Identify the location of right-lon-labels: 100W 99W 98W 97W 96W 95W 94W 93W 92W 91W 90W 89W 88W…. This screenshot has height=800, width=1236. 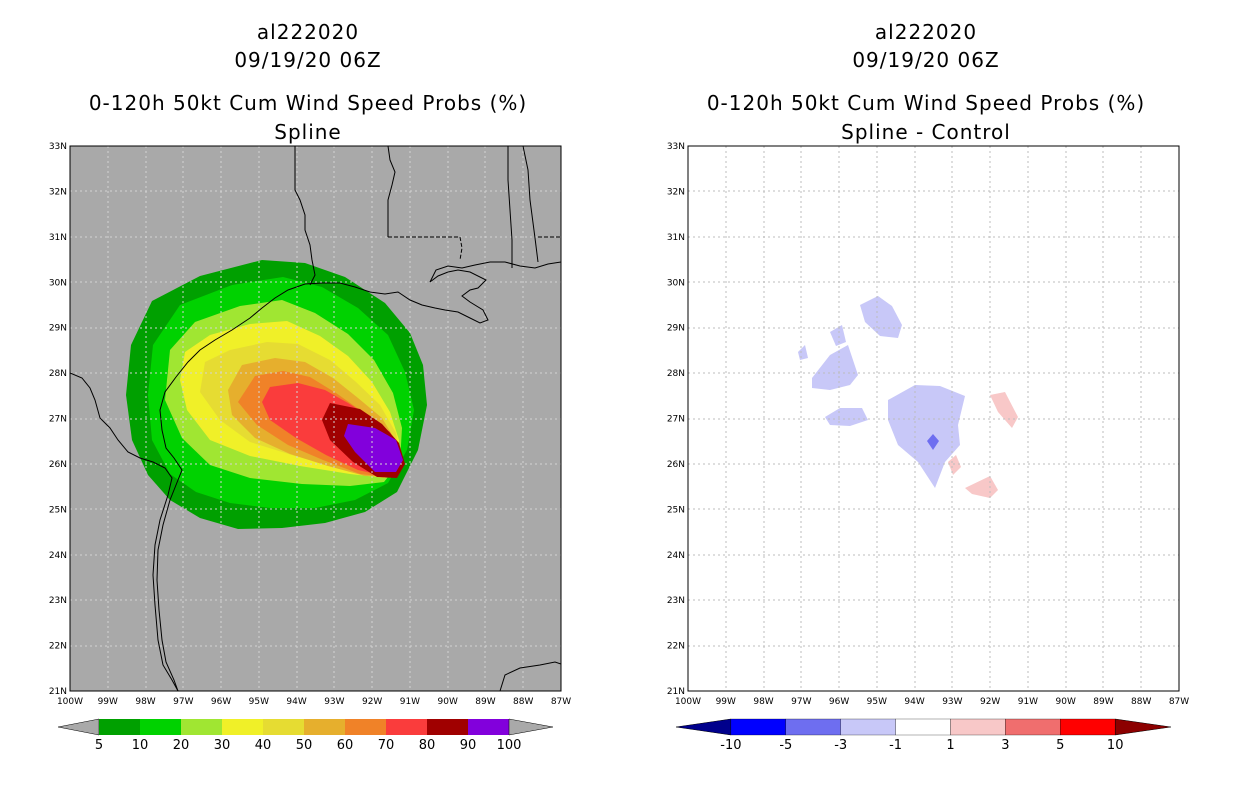
(932, 702).